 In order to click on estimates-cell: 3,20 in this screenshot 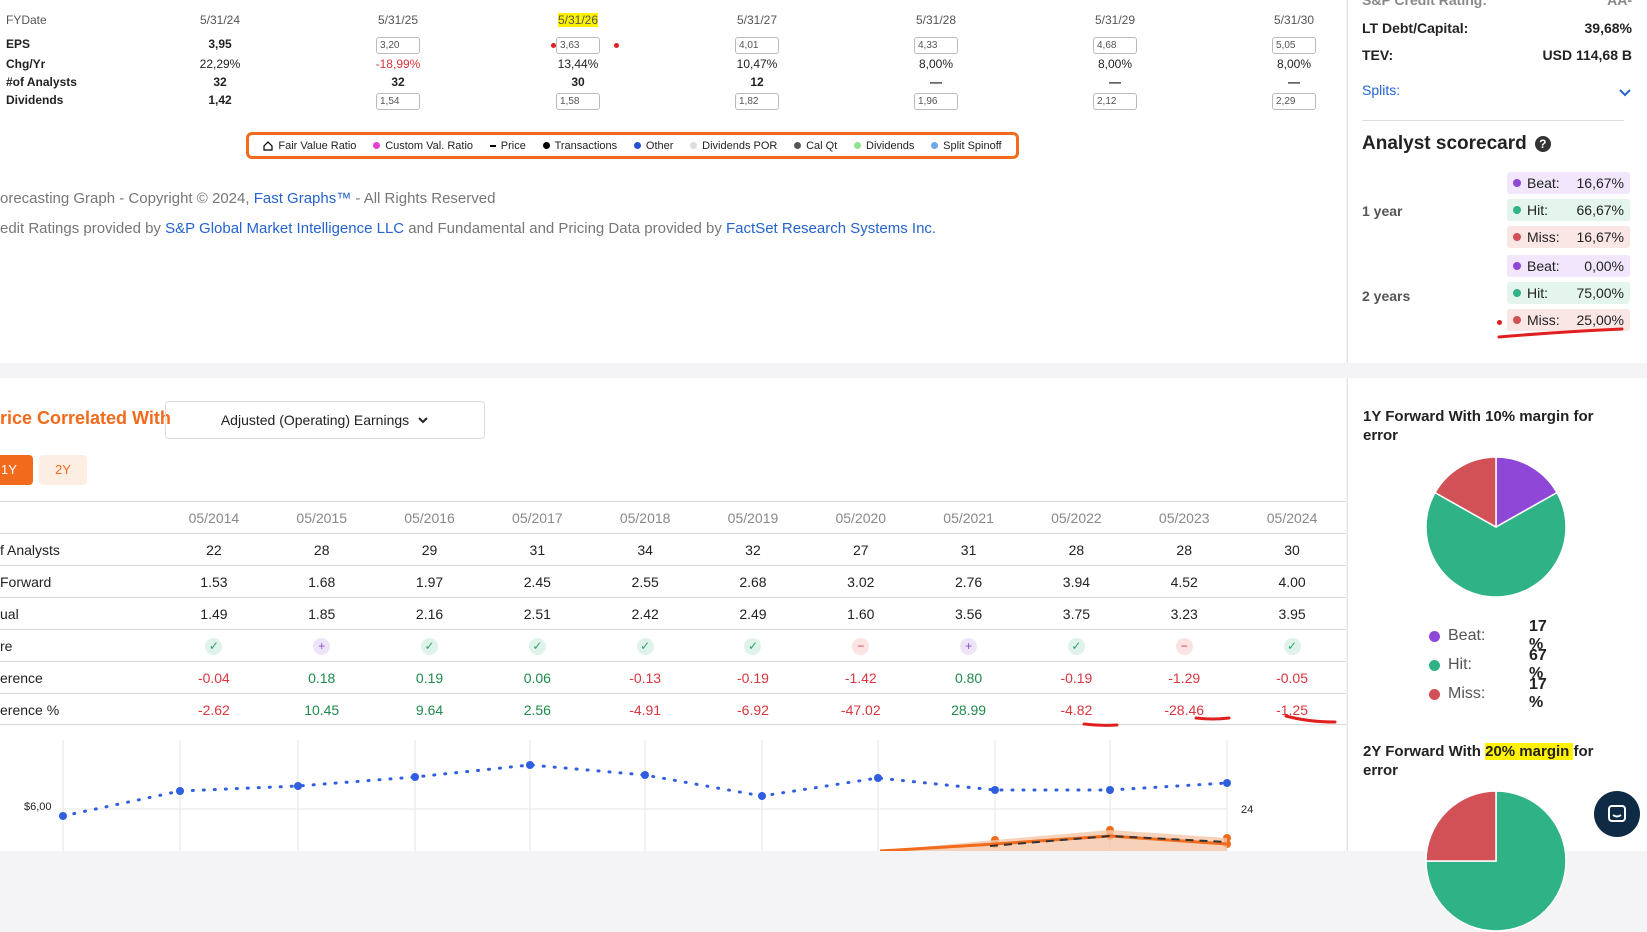, I will do `click(398, 45)`.